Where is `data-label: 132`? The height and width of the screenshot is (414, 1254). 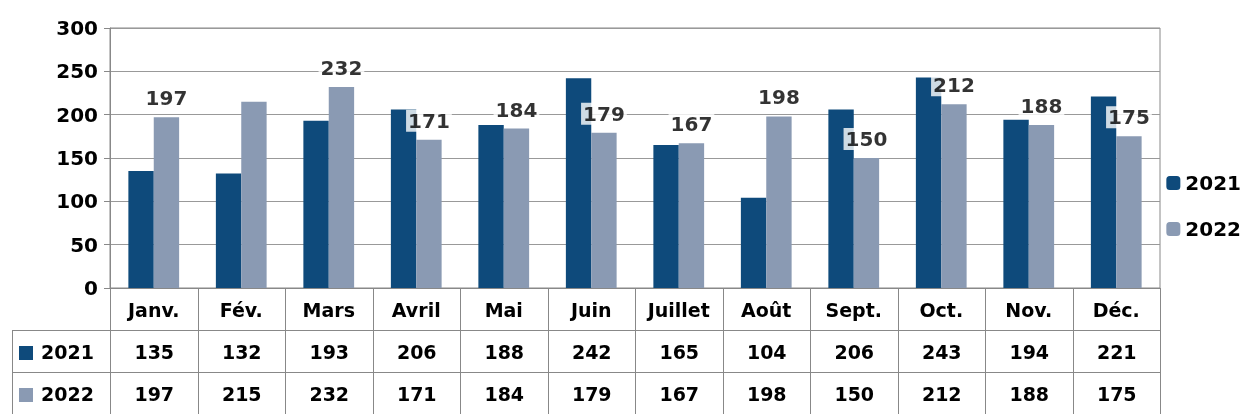
data-label: 132 is located at coordinates (242, 351).